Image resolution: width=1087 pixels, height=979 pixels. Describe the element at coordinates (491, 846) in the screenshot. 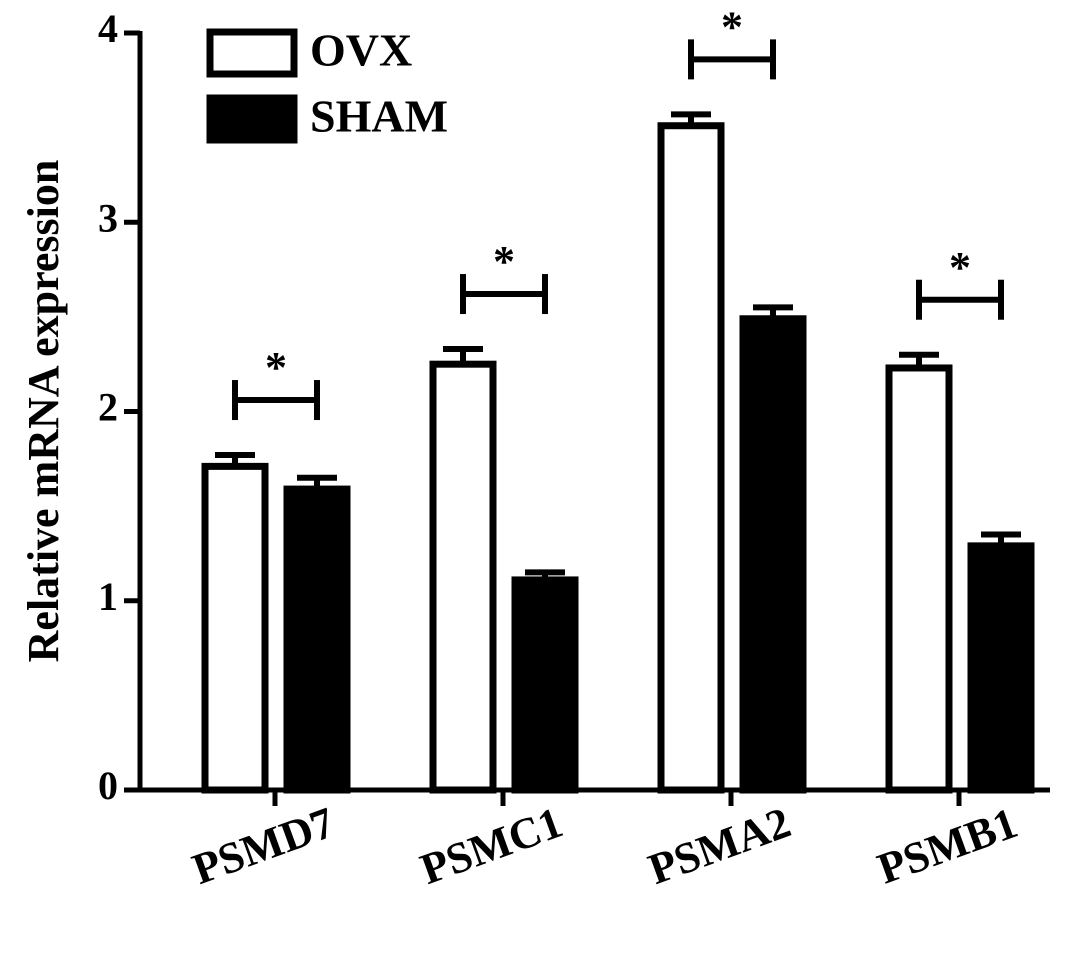

I see `x-tick-label: PSMC1` at that location.